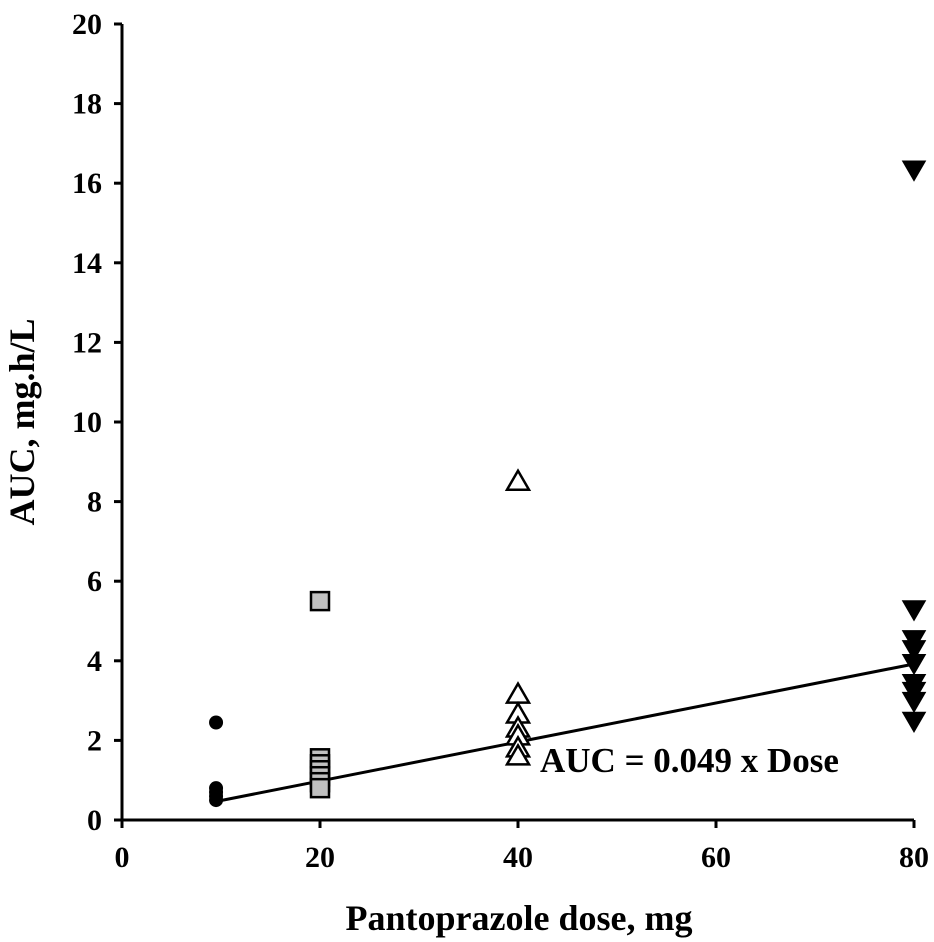 The width and height of the screenshot is (934, 942). What do you see at coordinates (87, 24) in the screenshot?
I see `y-tick-label: 20` at bounding box center [87, 24].